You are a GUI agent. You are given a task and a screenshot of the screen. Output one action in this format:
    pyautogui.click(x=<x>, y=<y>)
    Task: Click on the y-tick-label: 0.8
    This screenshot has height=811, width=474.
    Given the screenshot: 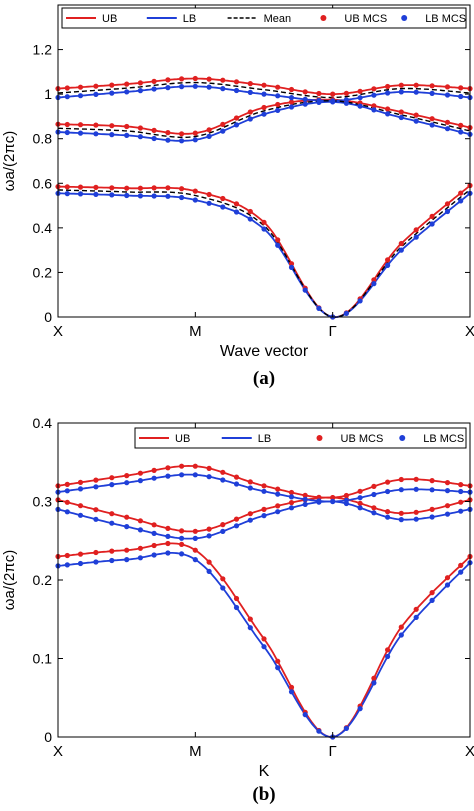 What is the action you would take?
    pyautogui.click(x=43, y=139)
    